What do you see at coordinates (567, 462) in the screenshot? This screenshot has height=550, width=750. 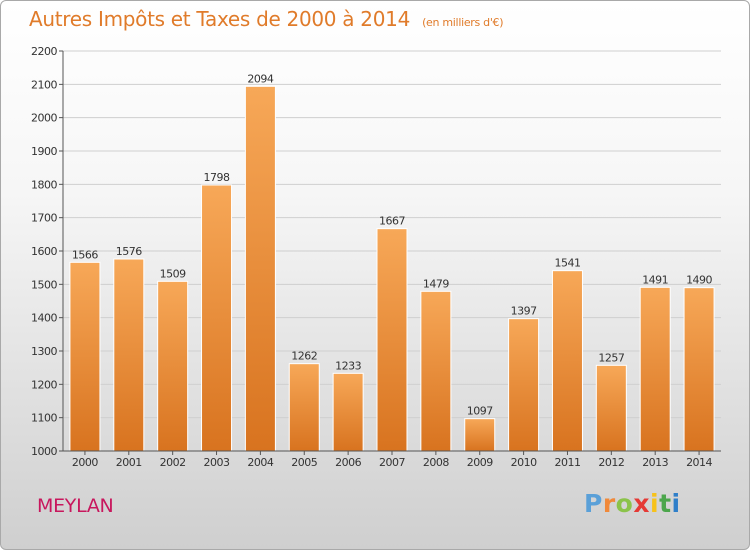 I see `x-tick-label: 2011` at bounding box center [567, 462].